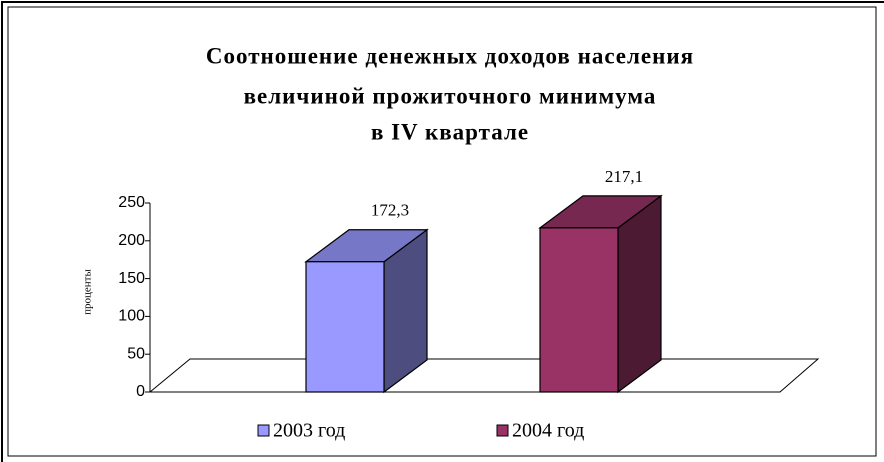  What do you see at coordinates (639, 294) in the screenshot?
I see `bar-side` at bounding box center [639, 294].